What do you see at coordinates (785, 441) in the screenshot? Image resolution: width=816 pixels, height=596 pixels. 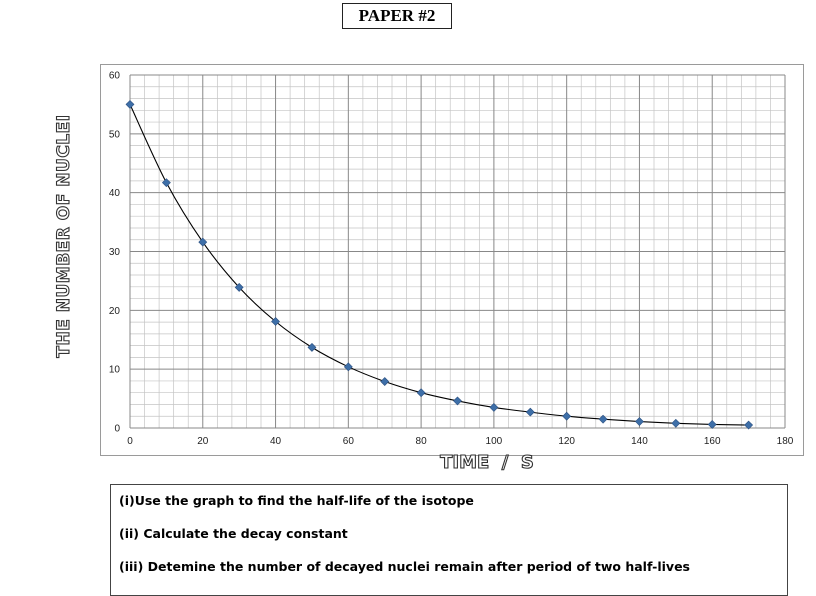 I see `x-tick-label: 180` at bounding box center [785, 441].